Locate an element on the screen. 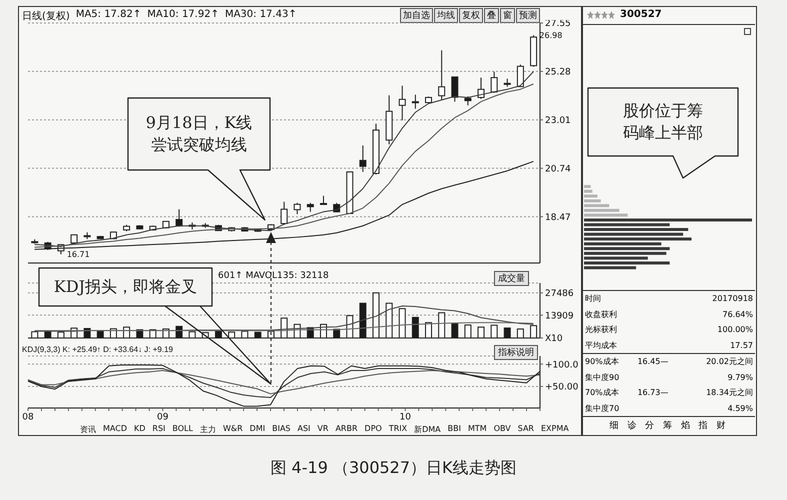  text: RSI is located at coordinates (159, 429).